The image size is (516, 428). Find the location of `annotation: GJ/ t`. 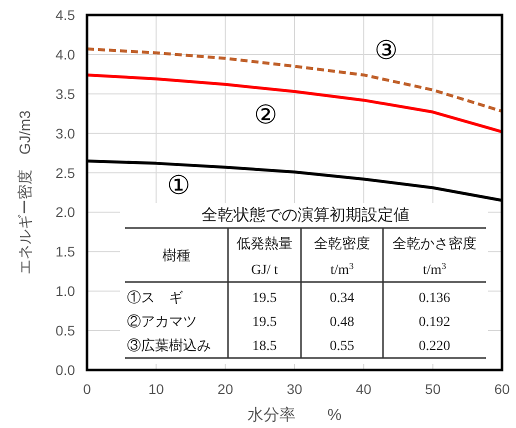

annotation: GJ/ t is located at coordinates (264, 270).